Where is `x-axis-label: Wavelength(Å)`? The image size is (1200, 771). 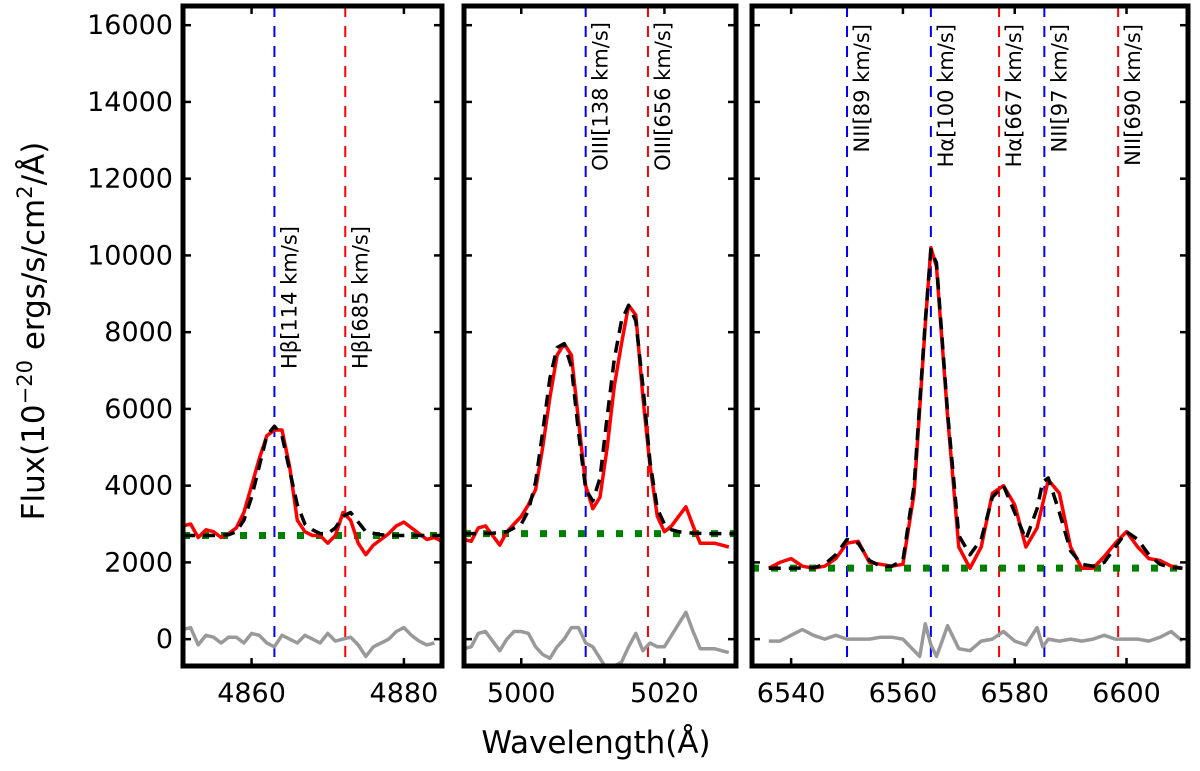
x-axis-label: Wavelength(Å) is located at coordinates (595, 743).